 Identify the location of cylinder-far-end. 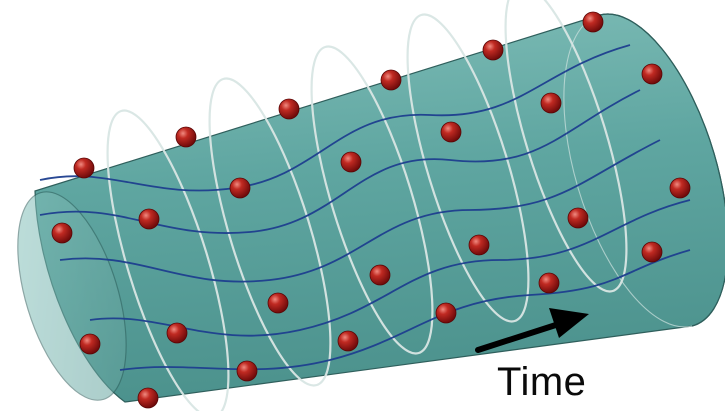
(662, 170).